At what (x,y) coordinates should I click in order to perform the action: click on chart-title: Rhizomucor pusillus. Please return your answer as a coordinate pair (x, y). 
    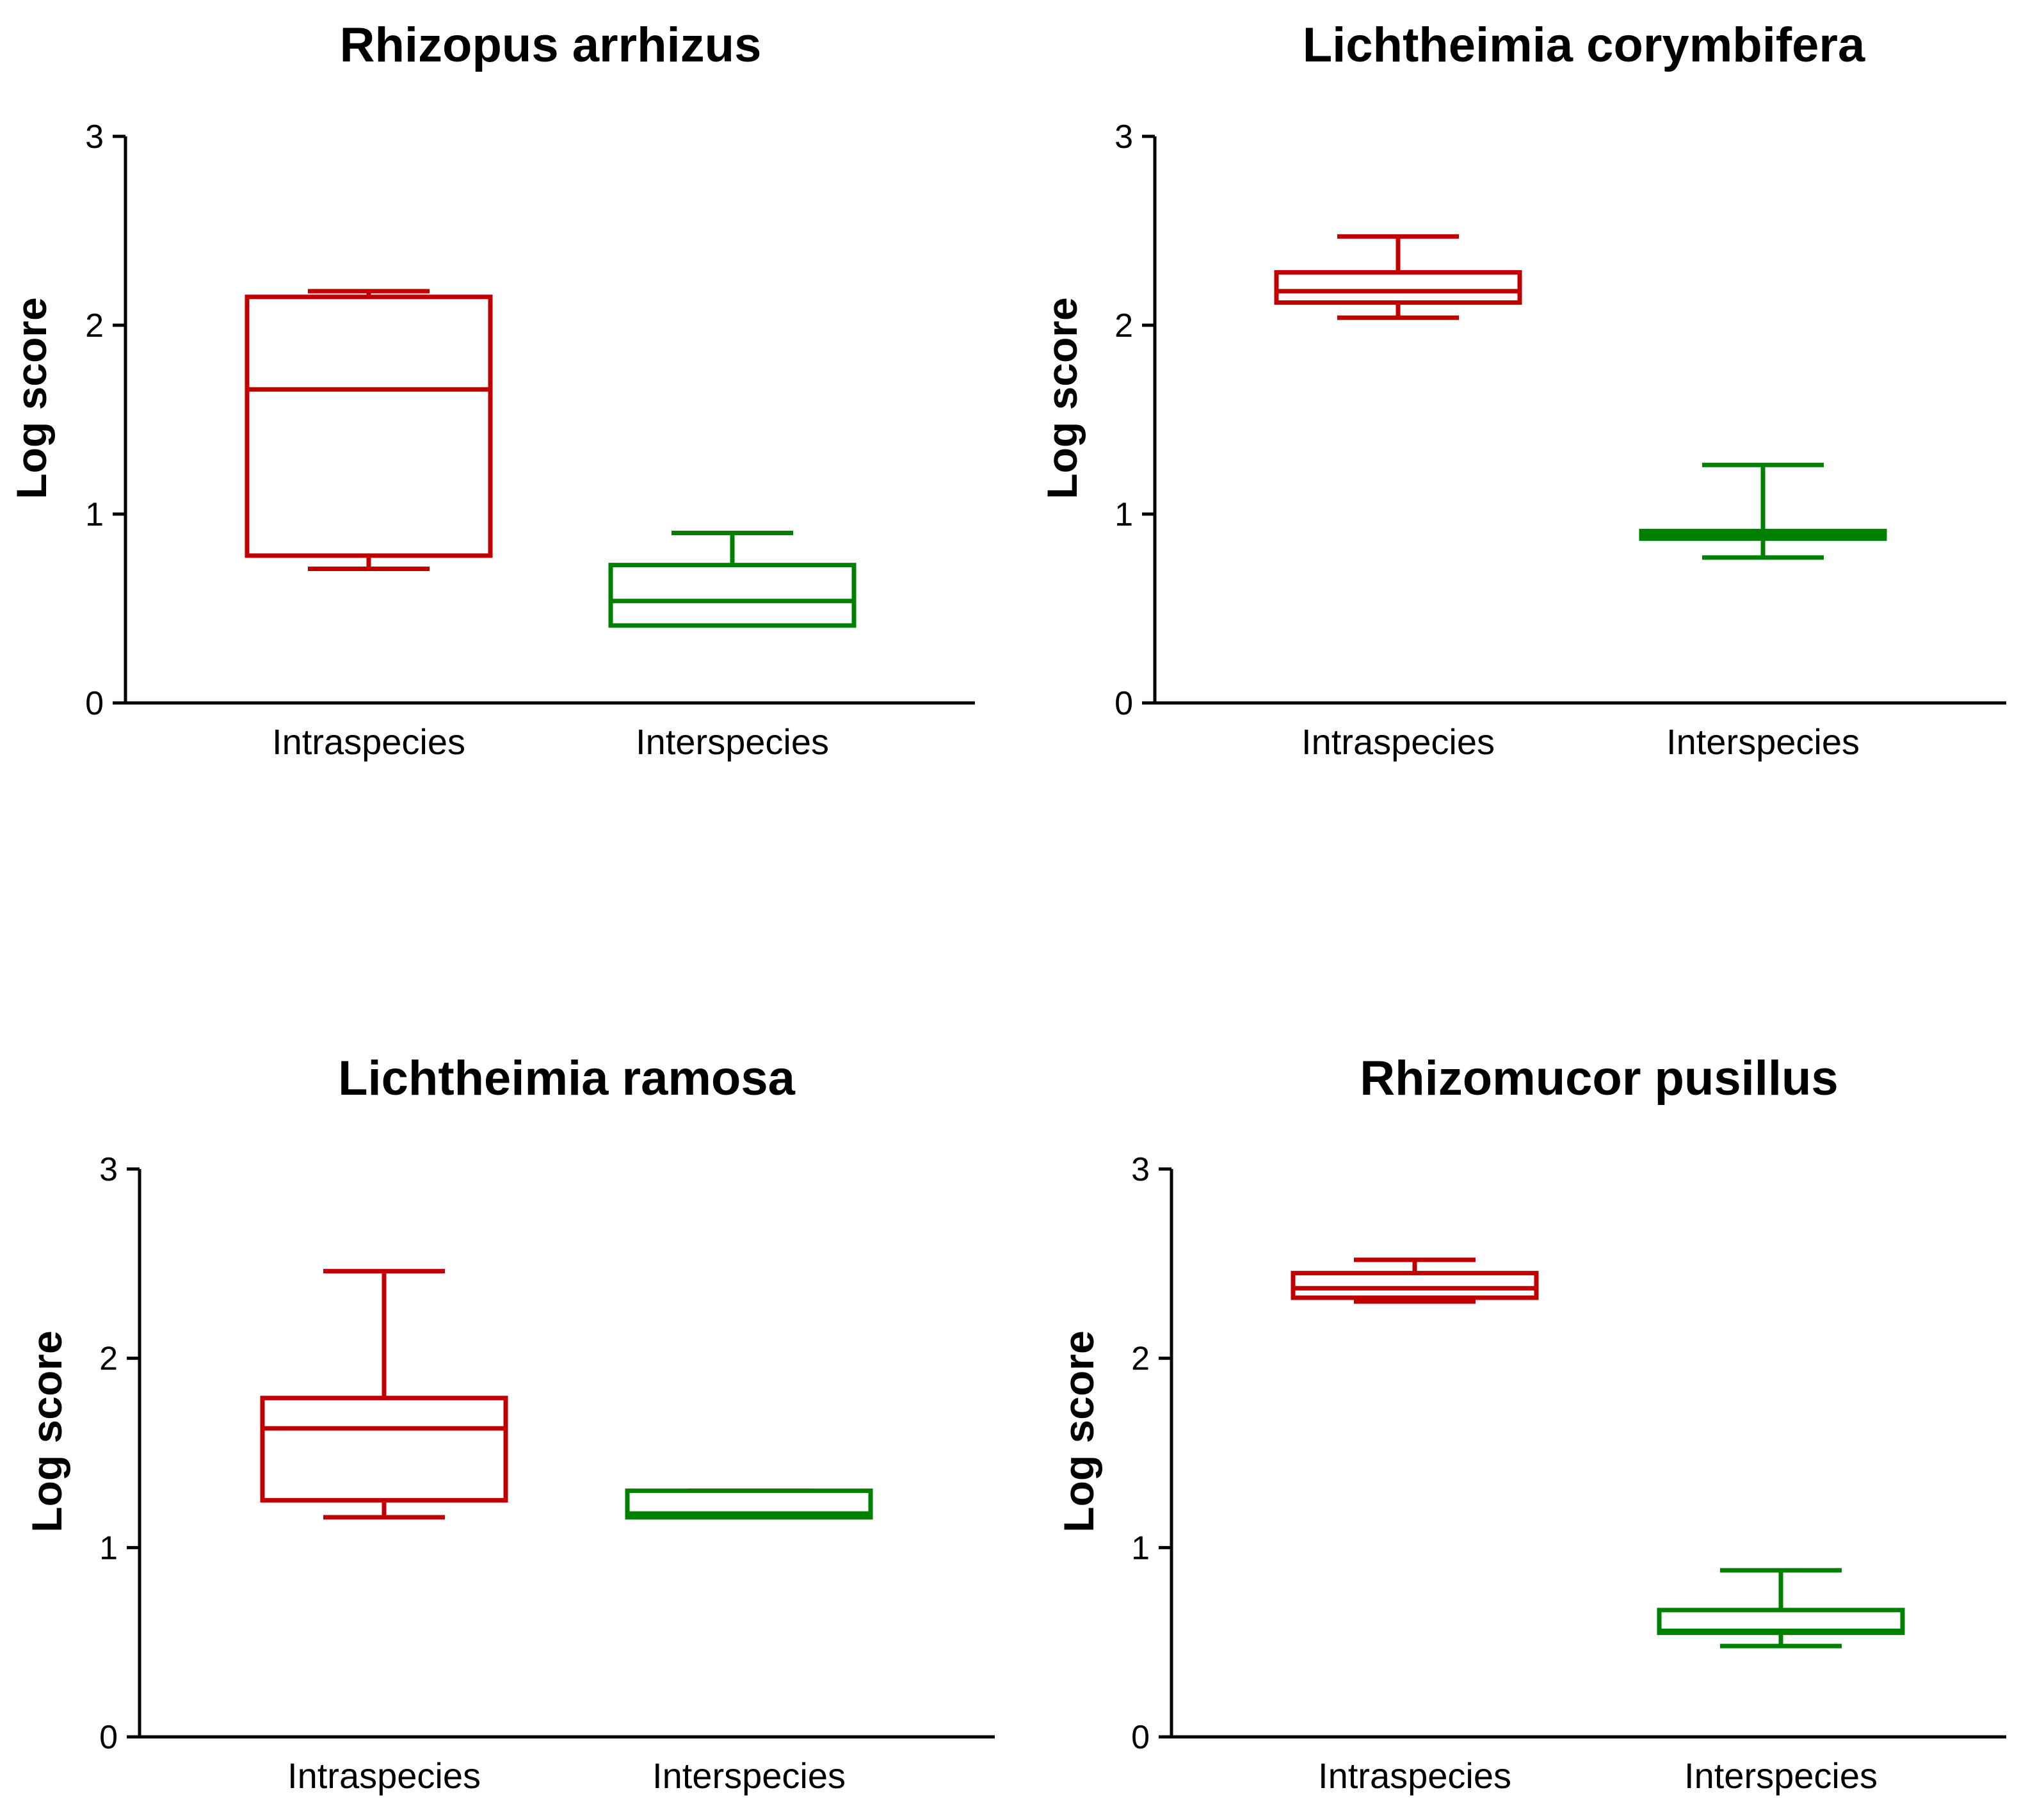
    Looking at the image, I should click on (1599, 1078).